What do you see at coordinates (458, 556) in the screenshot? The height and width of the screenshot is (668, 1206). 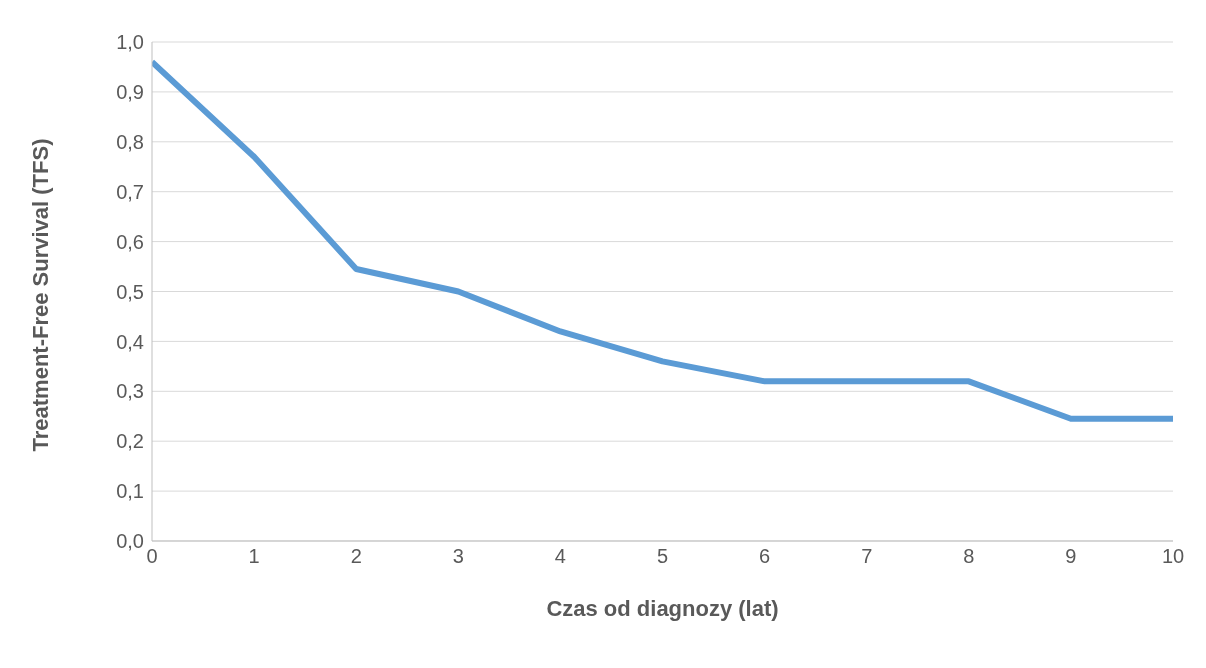 I see `x-tick-label: 3` at bounding box center [458, 556].